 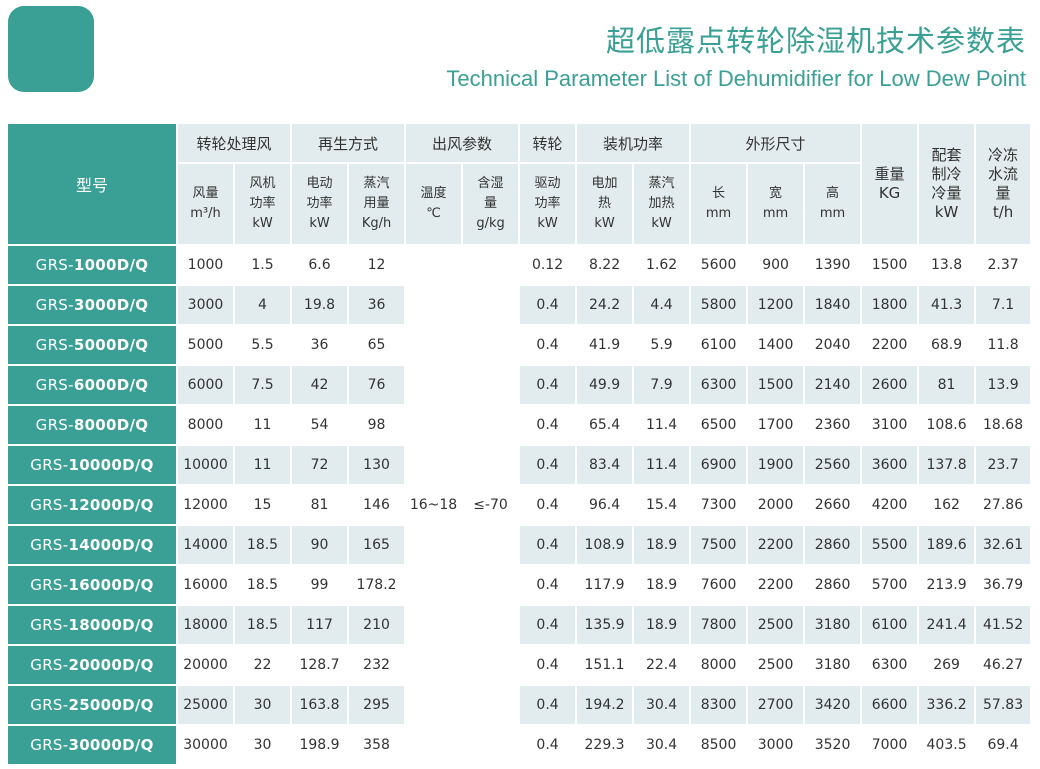 What do you see at coordinates (321, 706) in the screenshot?
I see `electric-power-cell: 163.8` at bounding box center [321, 706].